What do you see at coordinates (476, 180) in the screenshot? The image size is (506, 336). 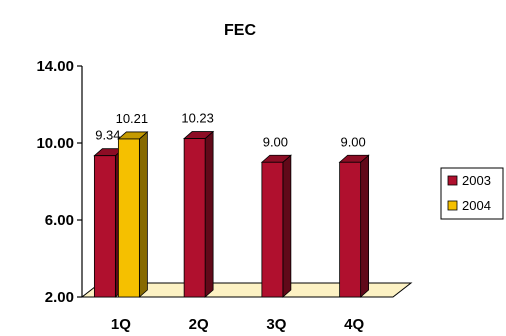 I see `legend-label-2003: 2003` at bounding box center [476, 180].